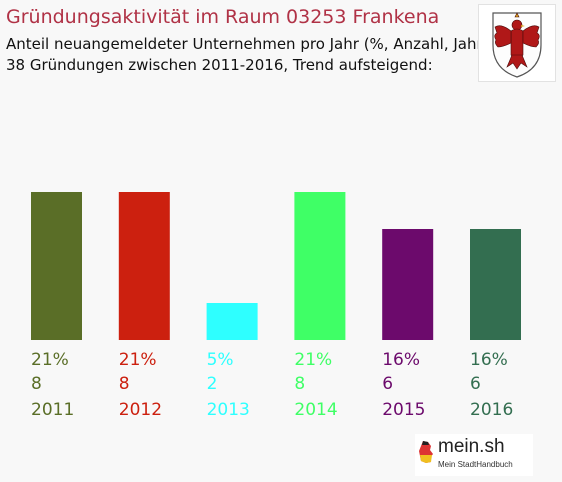 This screenshot has height=482, width=562. I want to click on bar-2016, so click(495, 284).